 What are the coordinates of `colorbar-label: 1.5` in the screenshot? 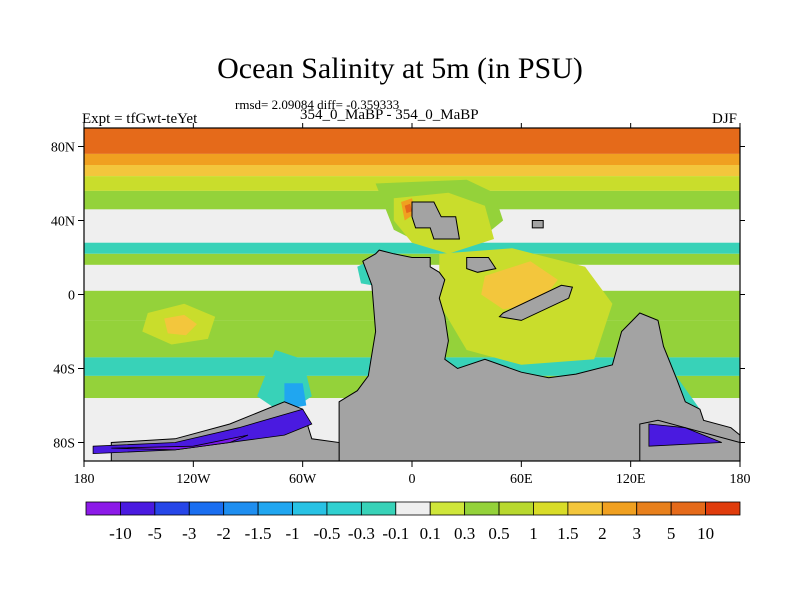 It's located at (567, 533).